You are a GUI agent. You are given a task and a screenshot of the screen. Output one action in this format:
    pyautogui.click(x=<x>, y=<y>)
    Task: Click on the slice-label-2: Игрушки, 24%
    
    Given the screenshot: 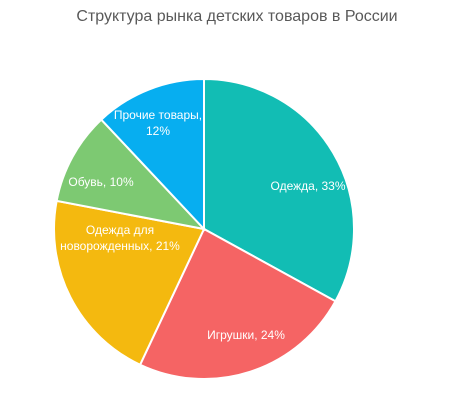 What is the action you would take?
    pyautogui.click(x=246, y=335)
    